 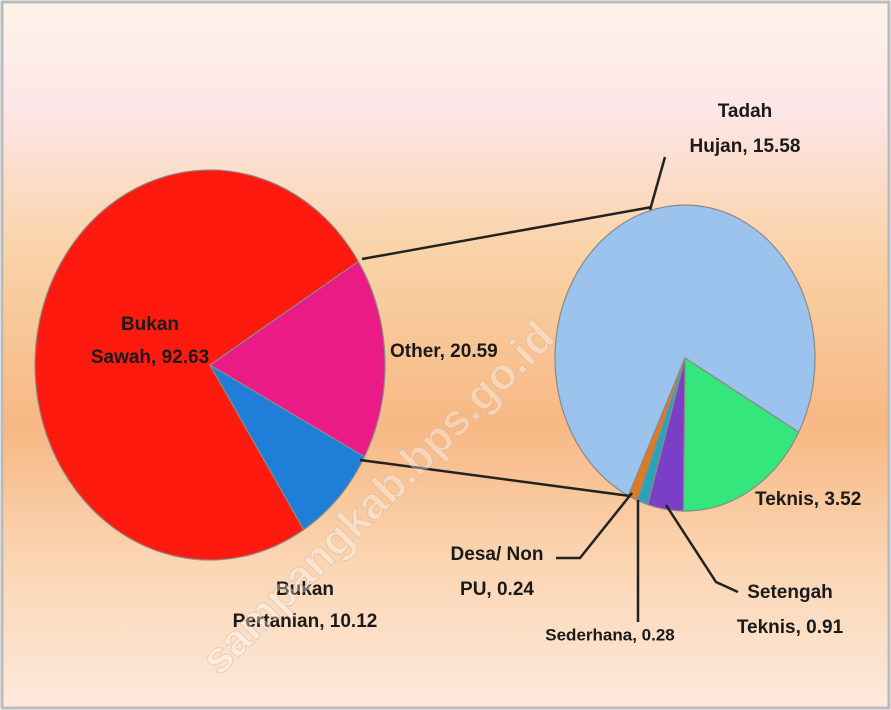 What do you see at coordinates (305, 621) in the screenshot?
I see `slice-label: Pertanian, 10.12` at bounding box center [305, 621].